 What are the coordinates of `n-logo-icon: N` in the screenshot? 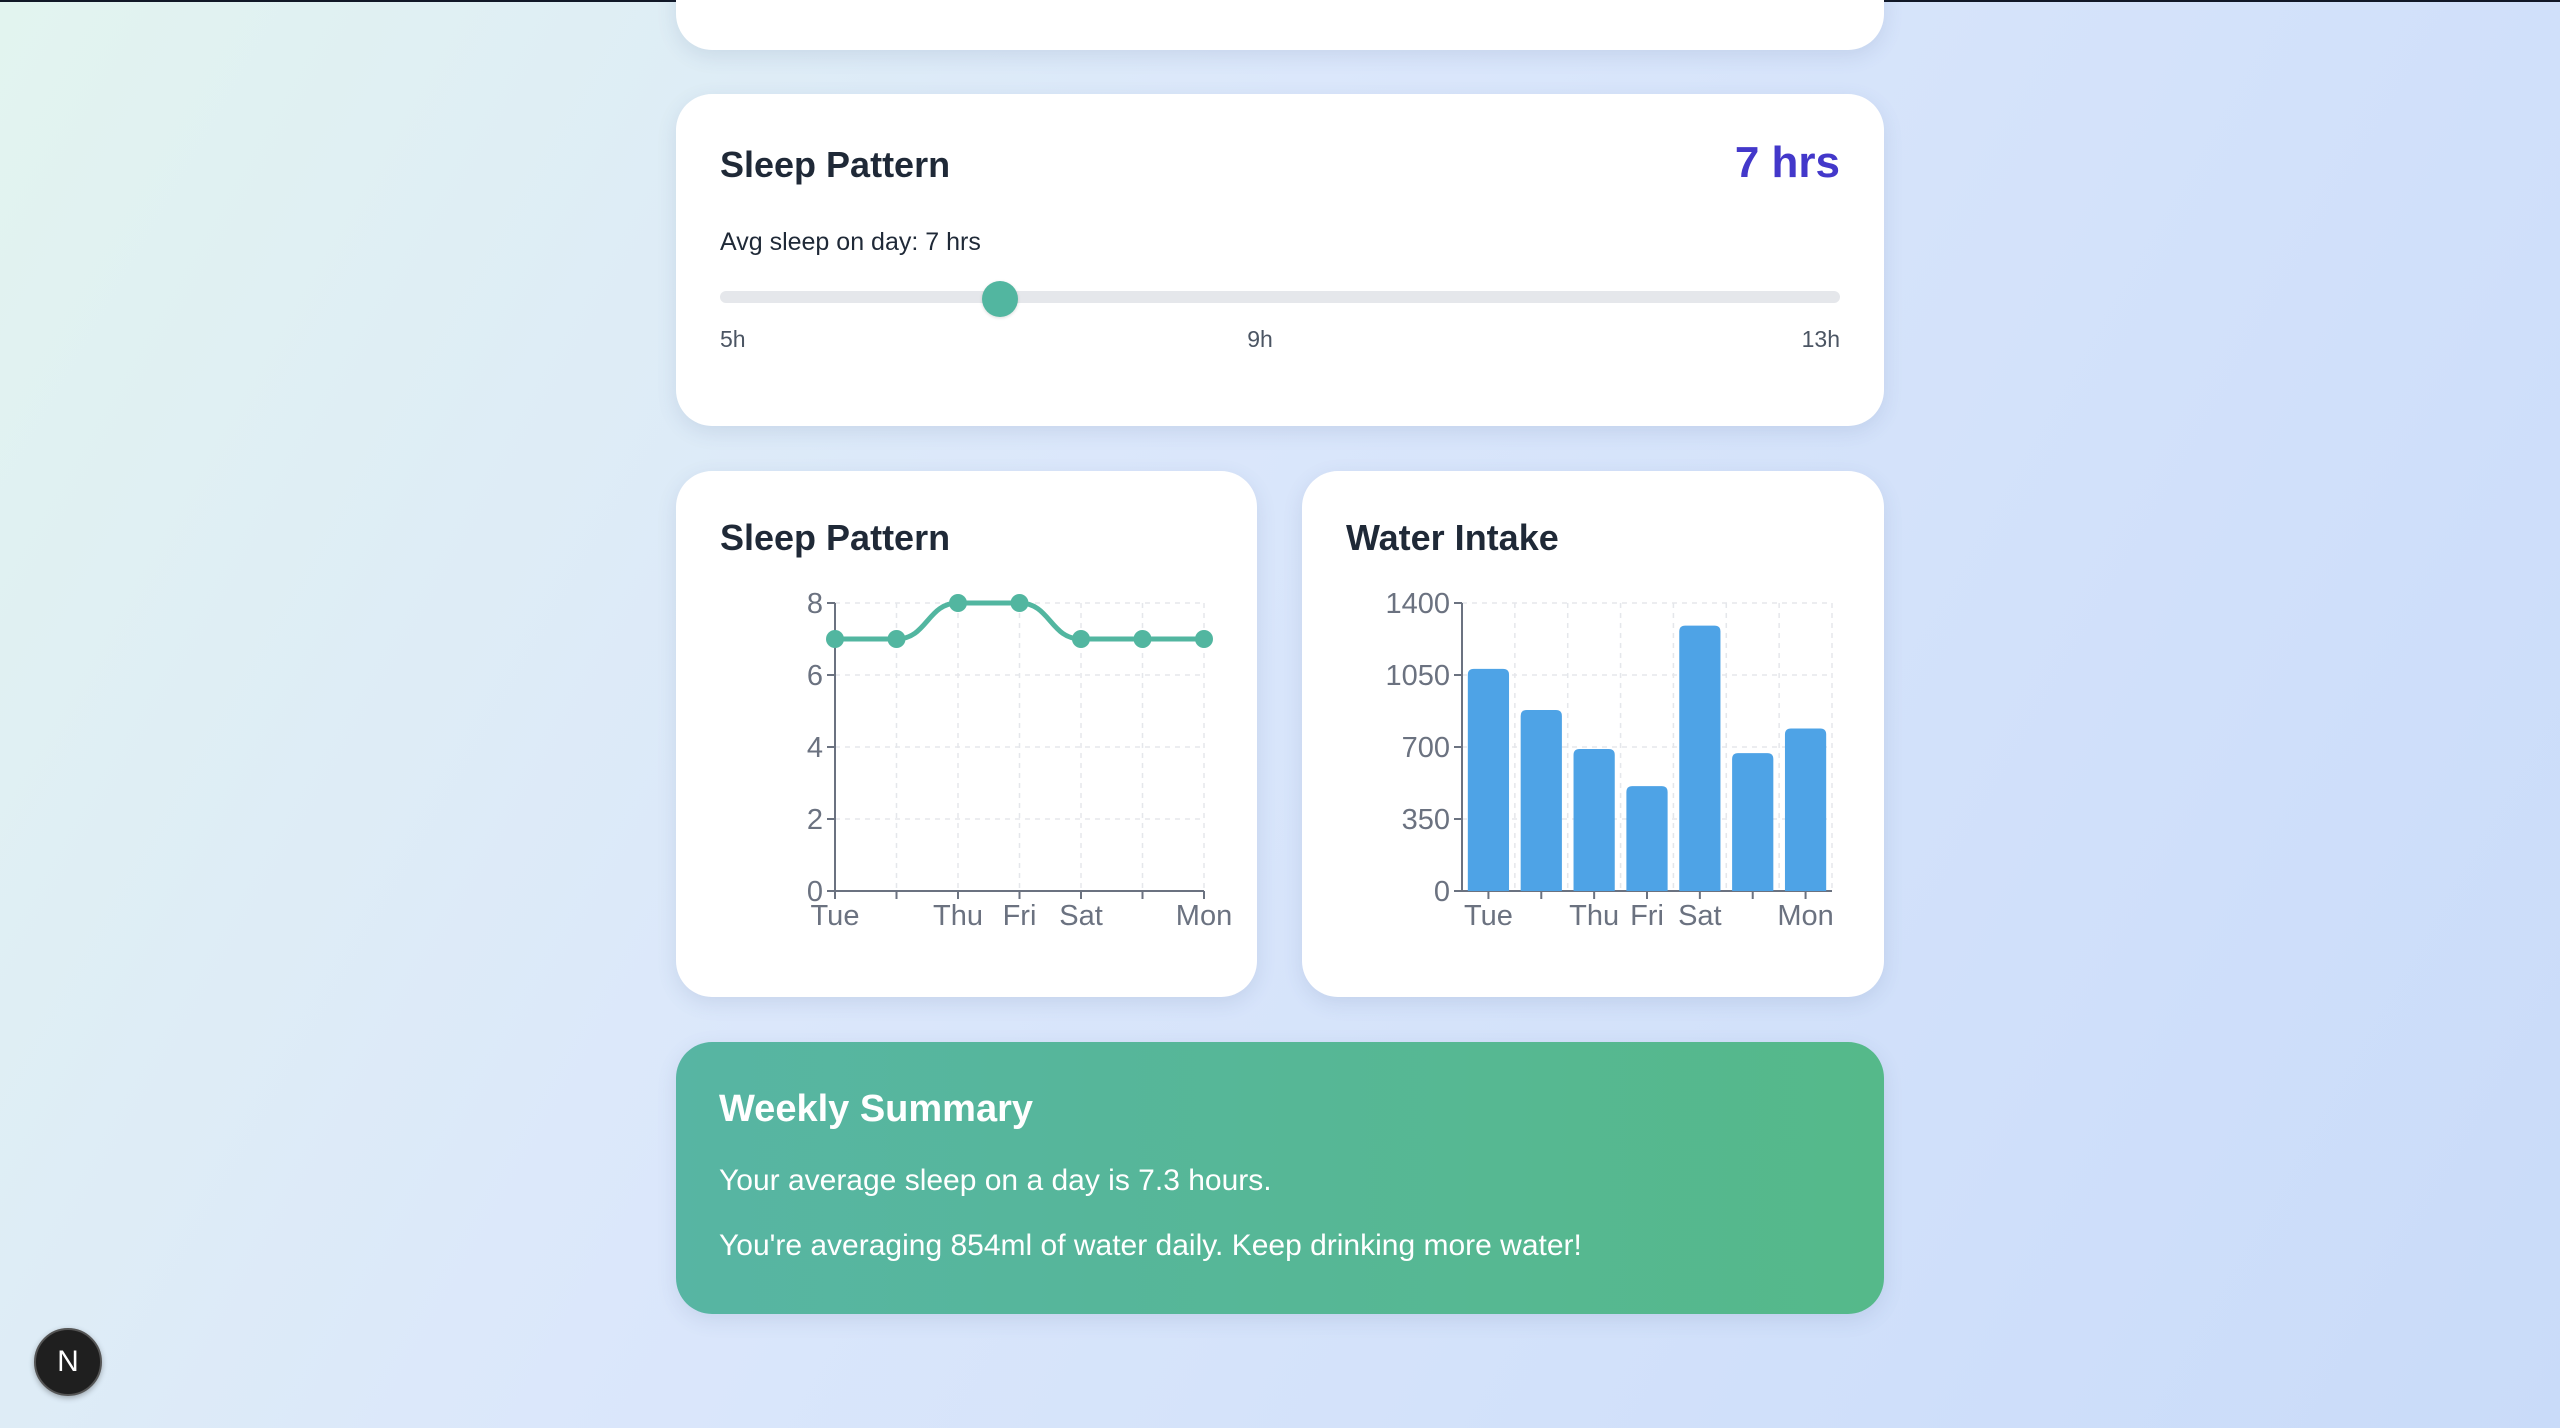 It's located at (68, 1361).